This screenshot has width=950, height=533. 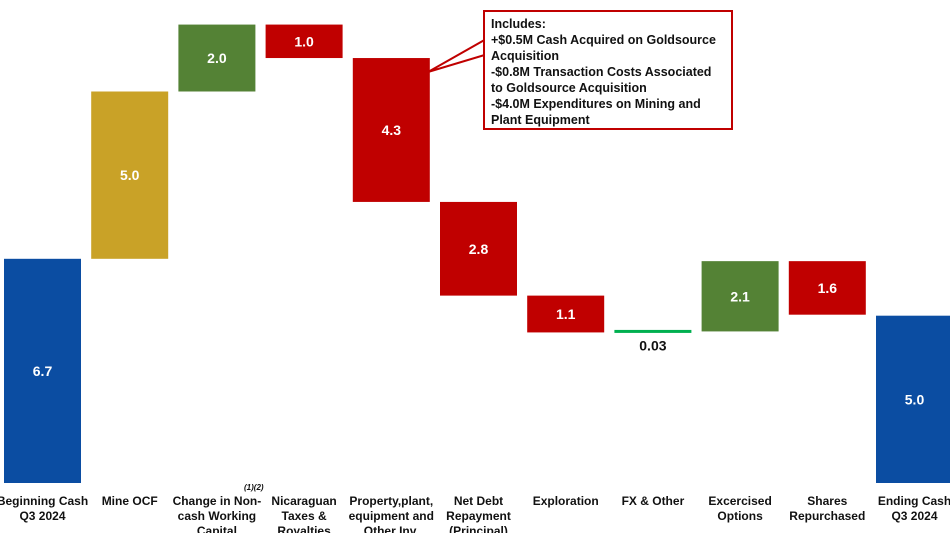 I want to click on category-label-8: FX & Other, so click(x=653, y=501).